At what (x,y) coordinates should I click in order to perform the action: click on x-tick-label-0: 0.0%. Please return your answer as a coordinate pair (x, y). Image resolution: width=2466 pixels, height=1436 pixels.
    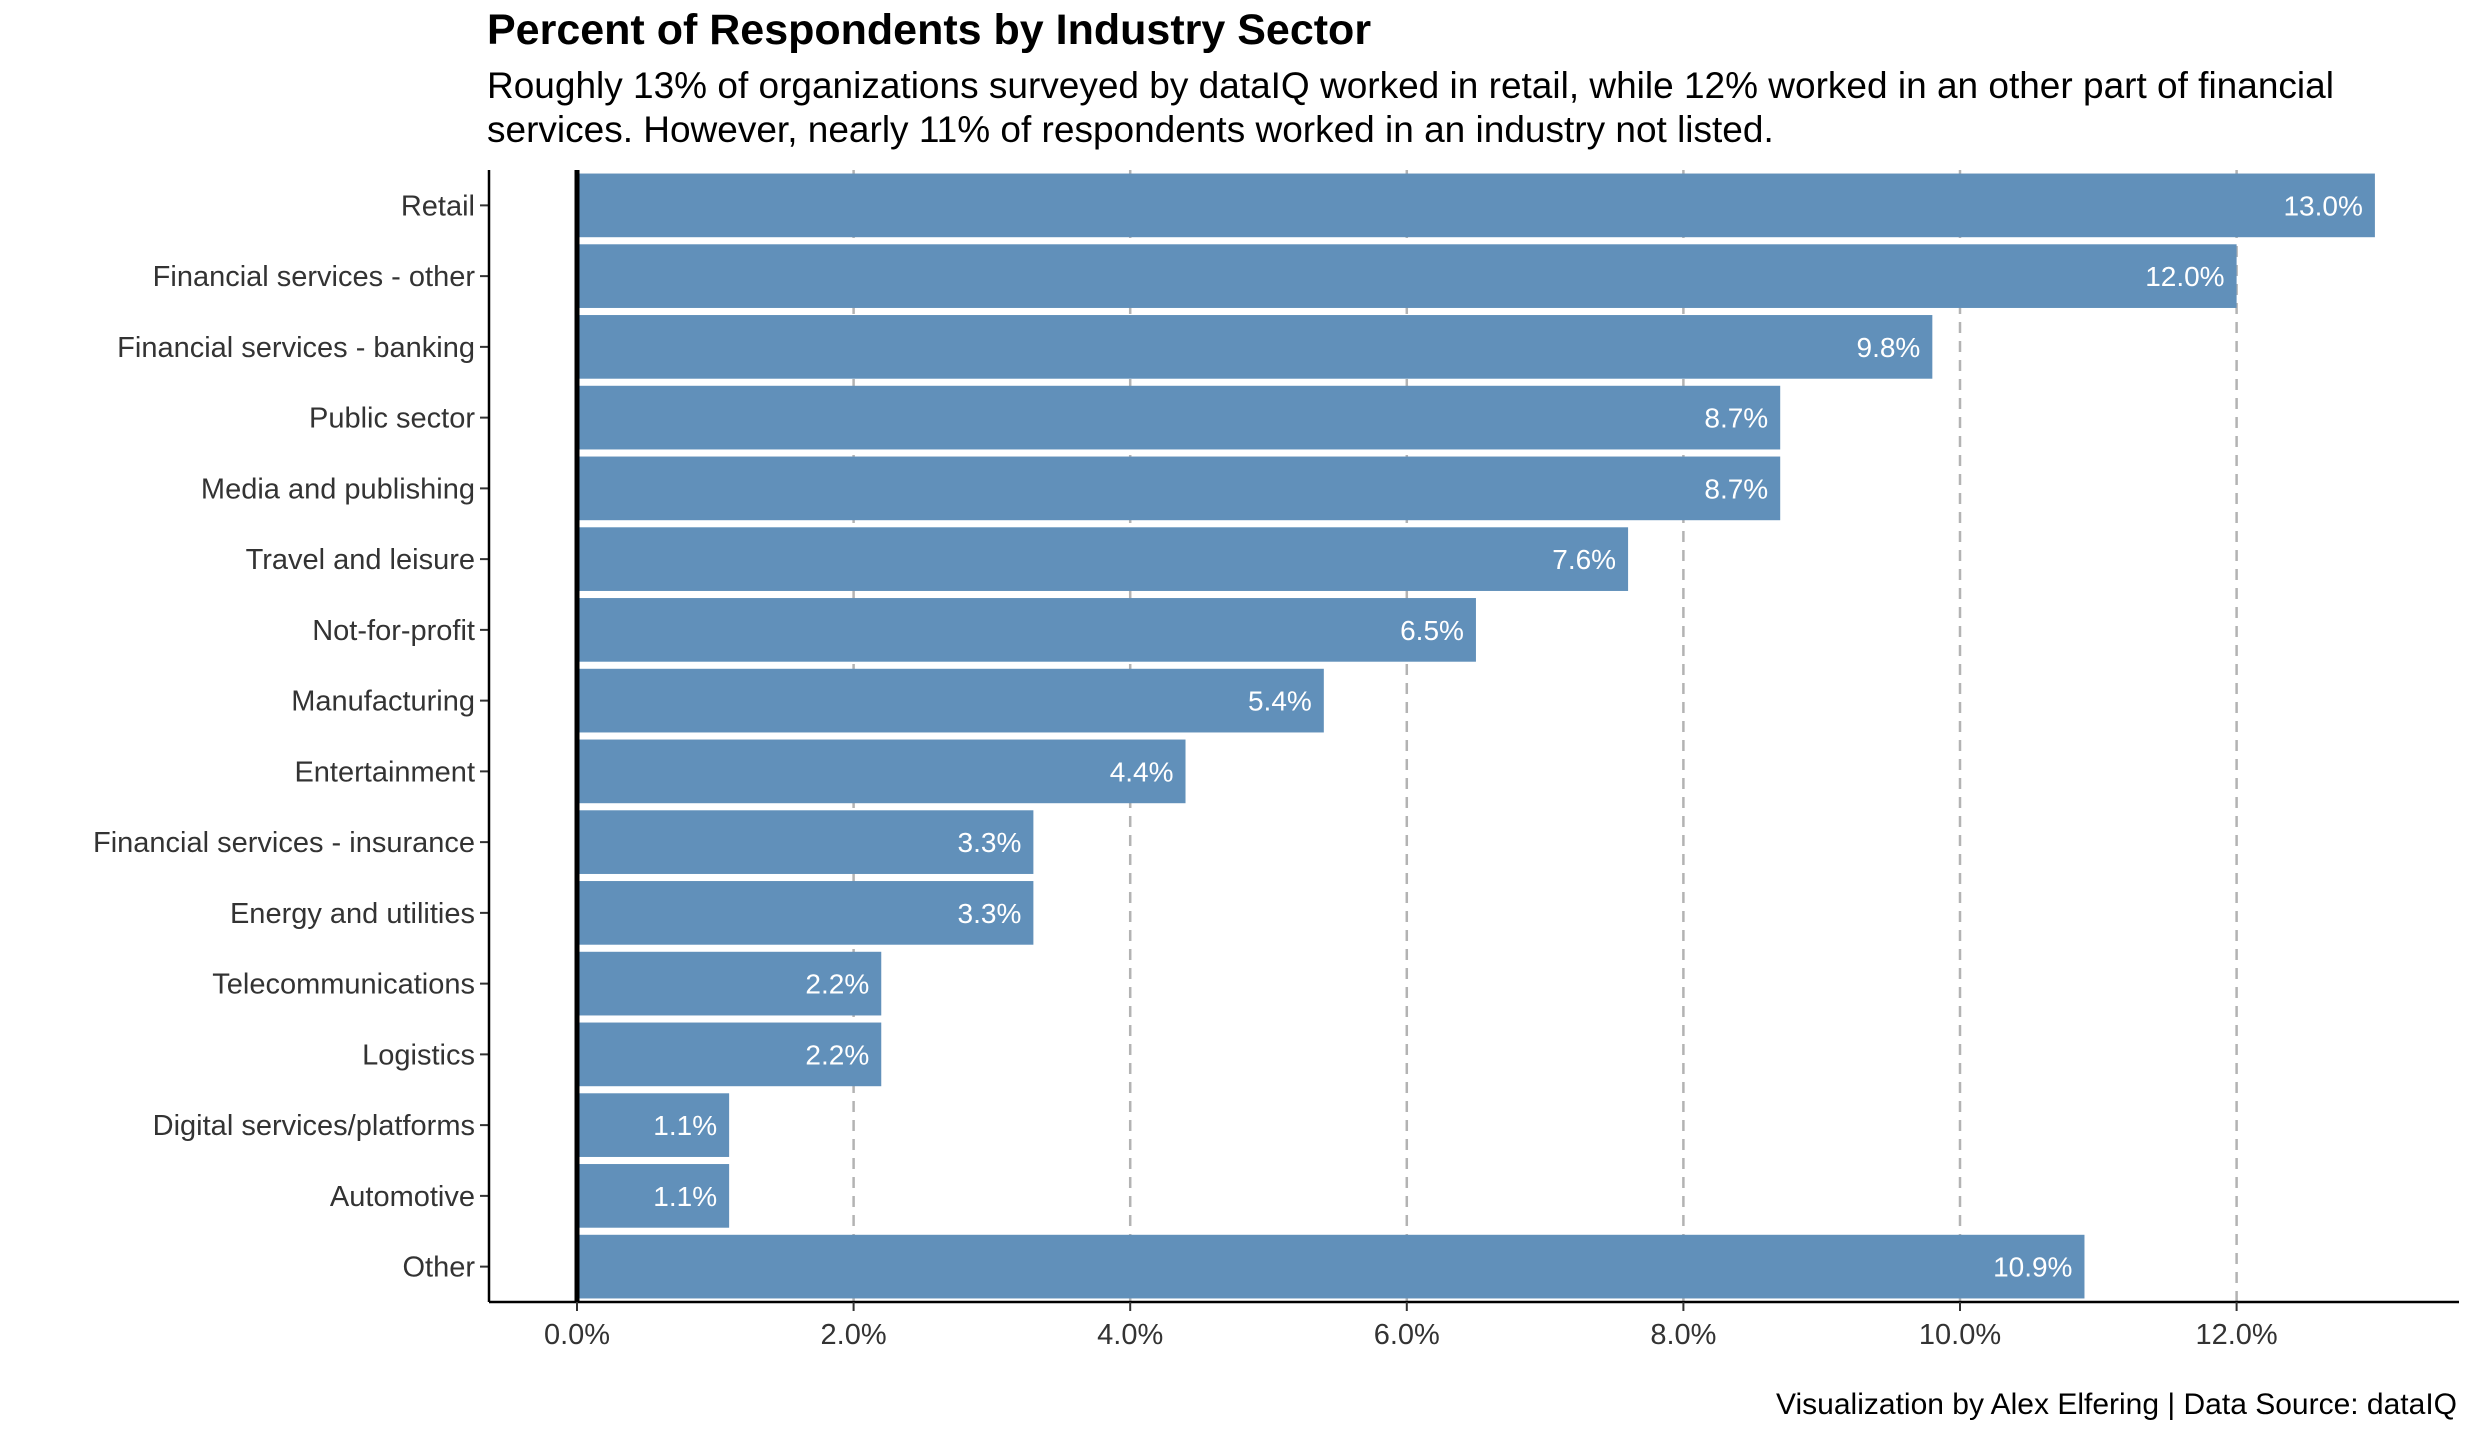
    Looking at the image, I should click on (577, 1335).